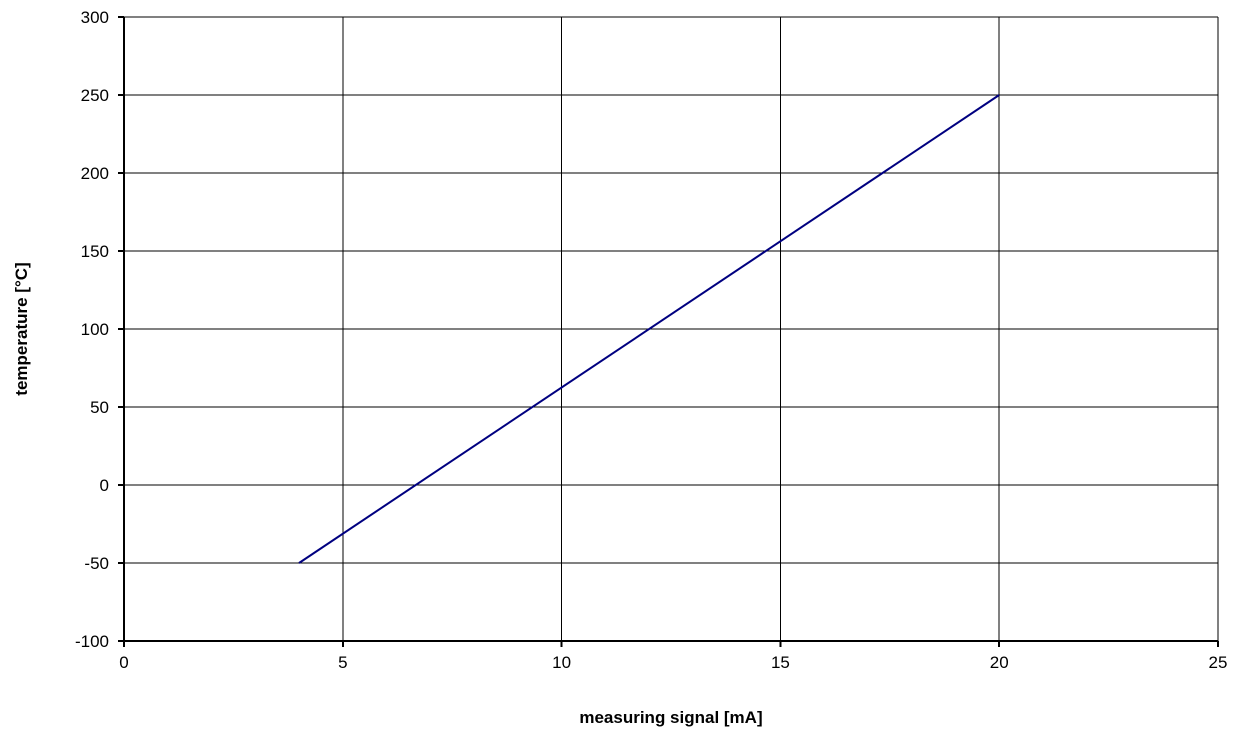 The width and height of the screenshot is (1242, 733). I want to click on y-tick-label: 150, so click(95, 251).